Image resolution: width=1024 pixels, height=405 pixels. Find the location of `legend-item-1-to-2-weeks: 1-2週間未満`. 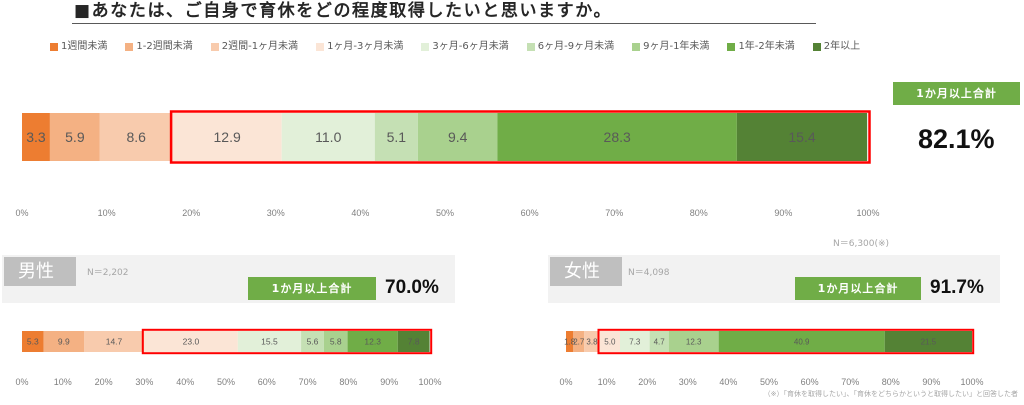

legend-item-1-to-2-weeks: 1-2週間未満 is located at coordinates (159, 47).